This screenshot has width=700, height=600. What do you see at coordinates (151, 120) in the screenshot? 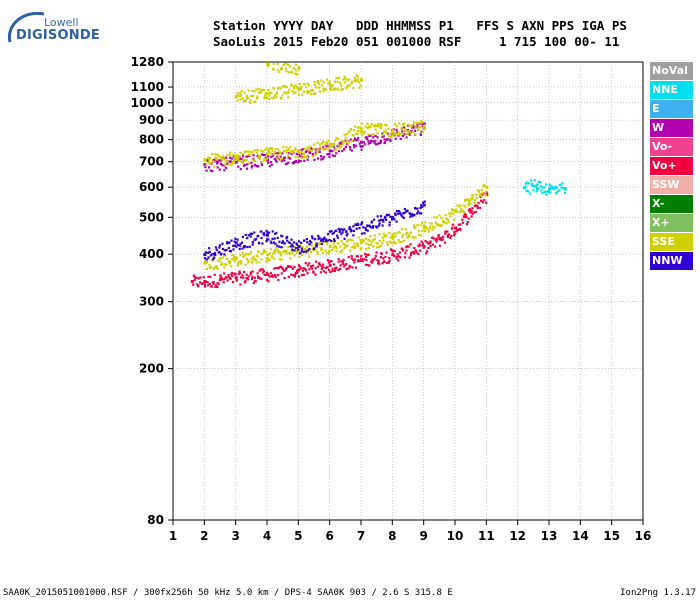
I see `y-tick-label: 900` at bounding box center [151, 120].